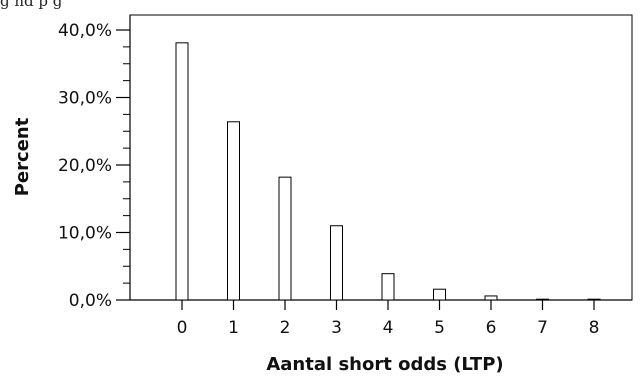 Image resolution: width=640 pixels, height=380 pixels. Describe the element at coordinates (233, 328) in the screenshot. I see `x-tick-label: 1` at that location.